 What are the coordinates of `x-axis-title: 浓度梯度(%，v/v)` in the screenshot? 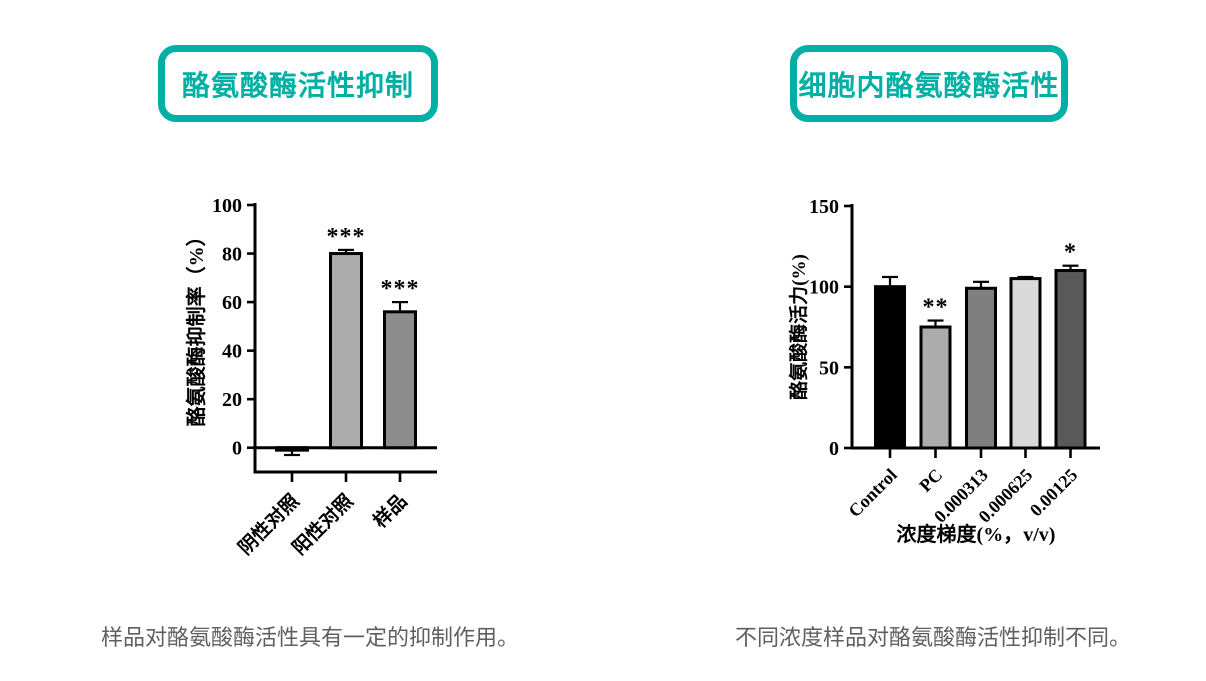 It's located at (976, 534).